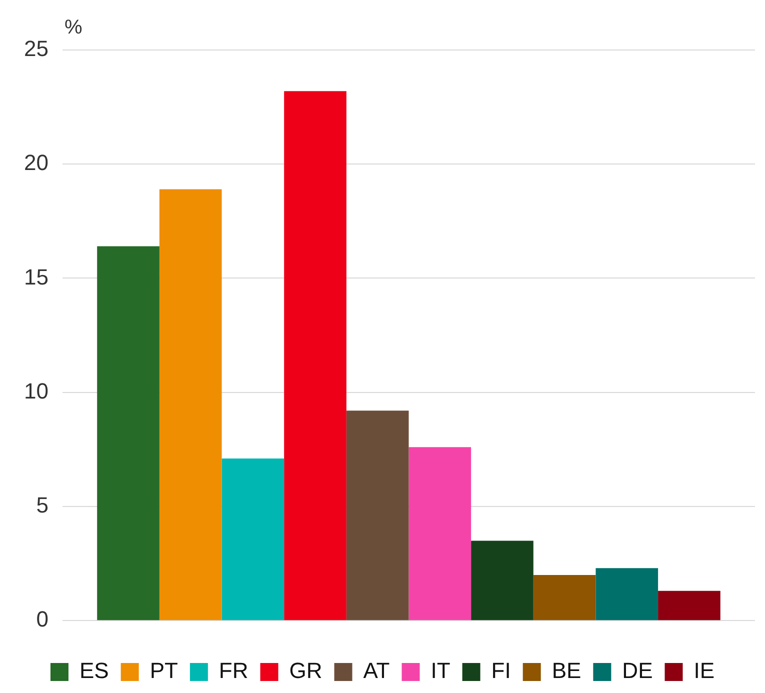 The image size is (765, 693). I want to click on y-tick-label: 5, so click(42, 505).